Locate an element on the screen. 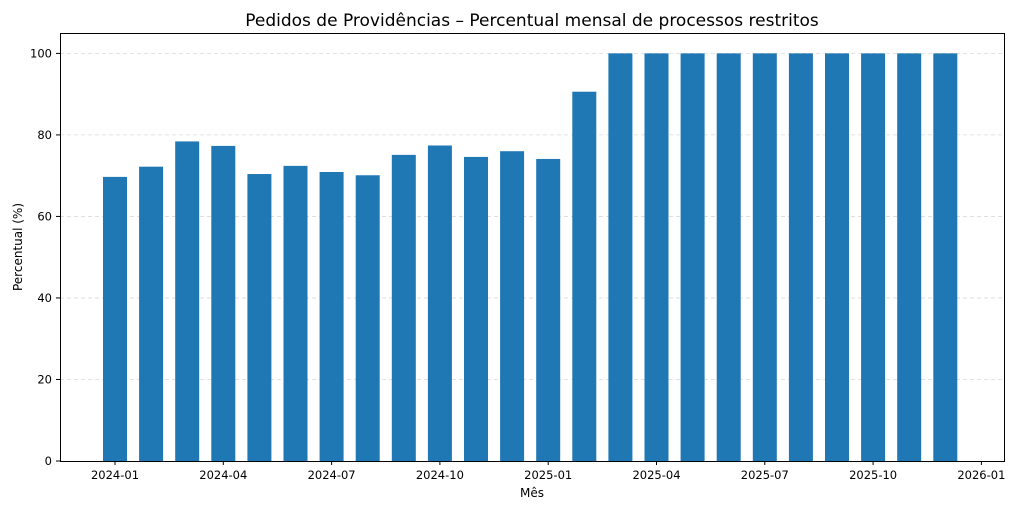  y-tick-label: 20 is located at coordinates (44, 379).